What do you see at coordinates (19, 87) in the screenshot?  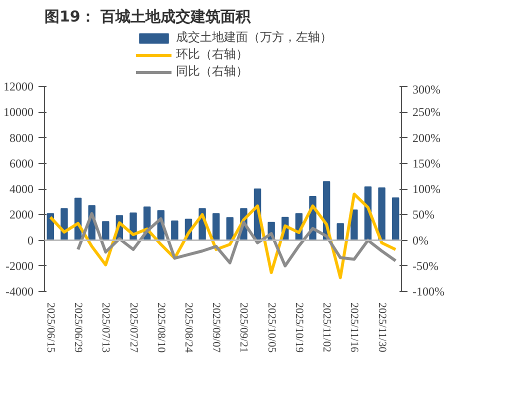 I see `y-tick-label: 12000` at bounding box center [19, 87].